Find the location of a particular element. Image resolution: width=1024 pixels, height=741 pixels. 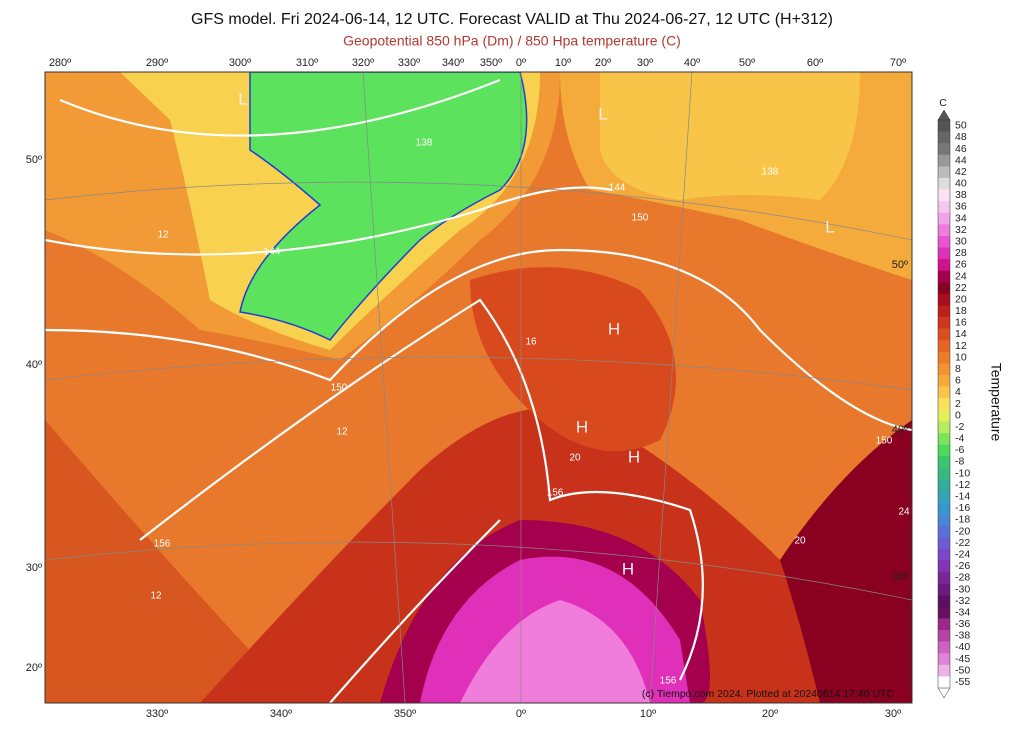

colorbar-tick-label: 42 is located at coordinates (961, 172).